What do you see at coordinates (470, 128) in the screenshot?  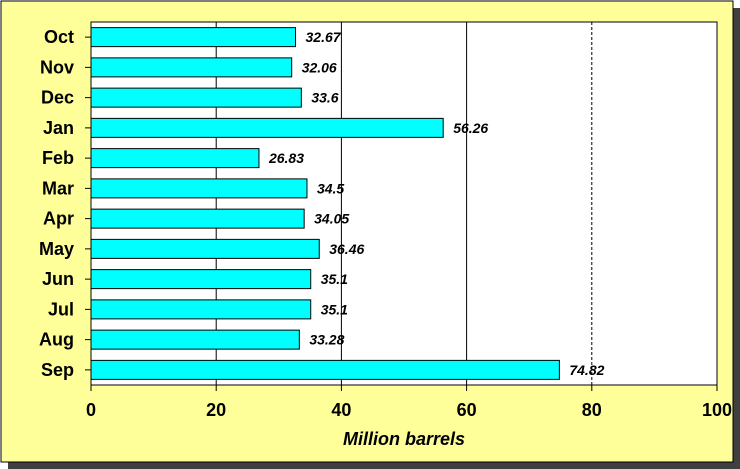 I see `value-label-jan: 56.26` at bounding box center [470, 128].